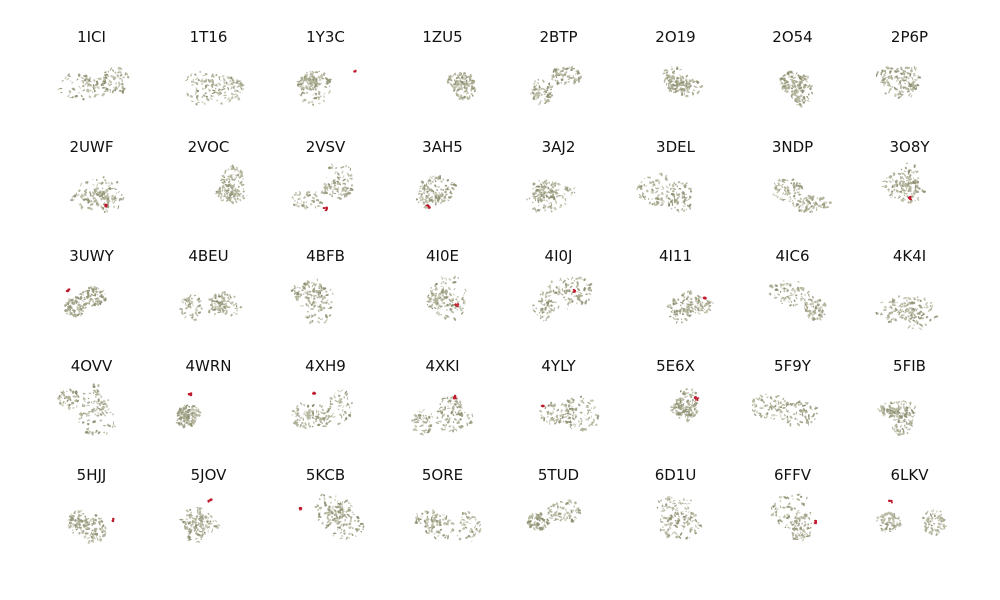 This screenshot has width=1000, height=600. Describe the element at coordinates (909, 279) in the screenshot. I see `structure-panel: 4K4I` at that location.